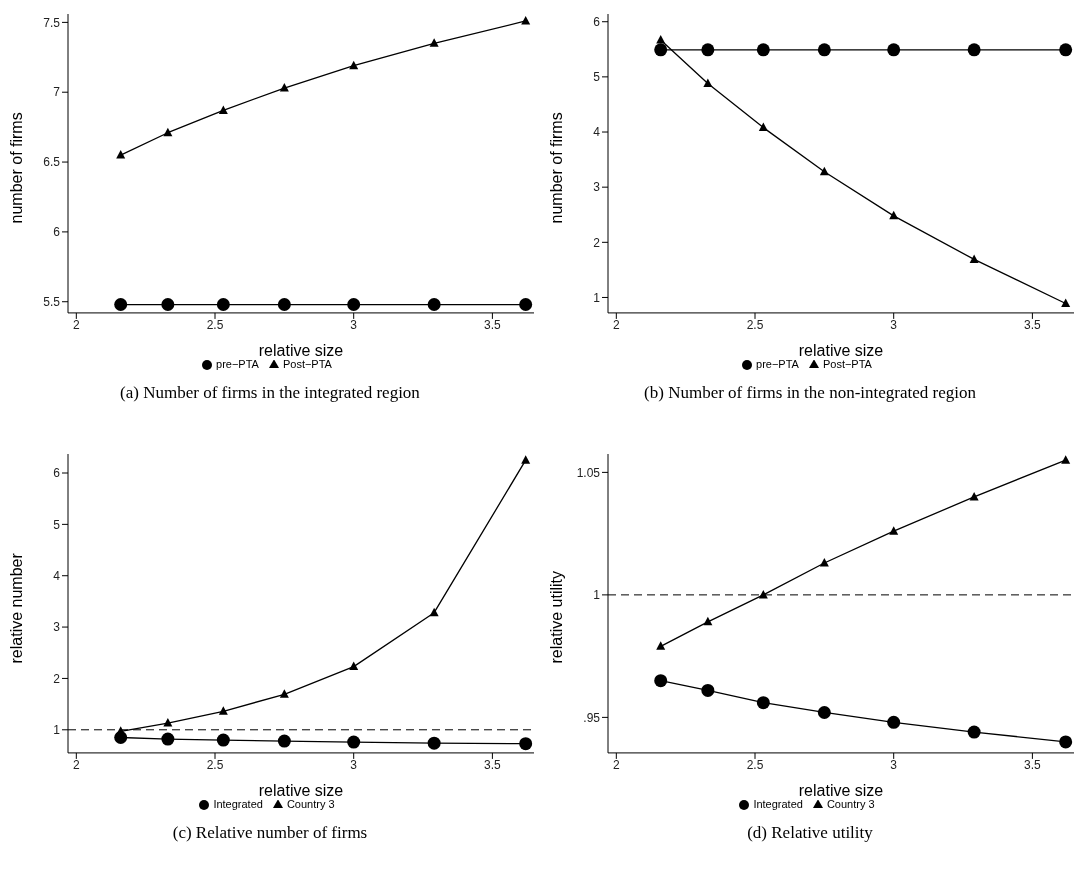 The image size is (1081, 884). What do you see at coordinates (270, 833) in the screenshot?
I see `text: (c) Relative number of firms` at bounding box center [270, 833].